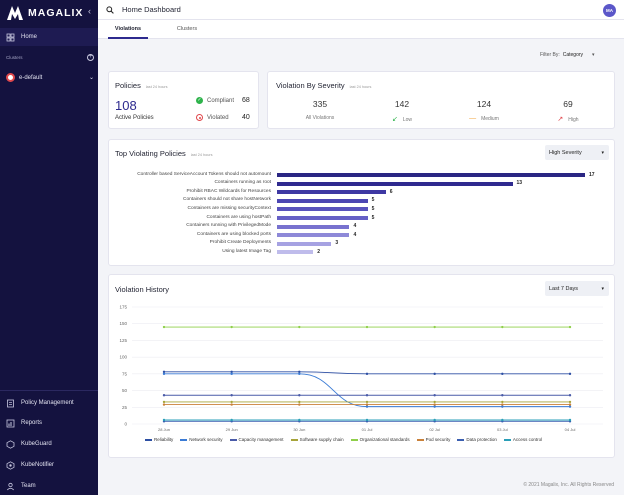 The width and height of the screenshot is (624, 495). I want to click on y-tick-label: 25, so click(125, 407).